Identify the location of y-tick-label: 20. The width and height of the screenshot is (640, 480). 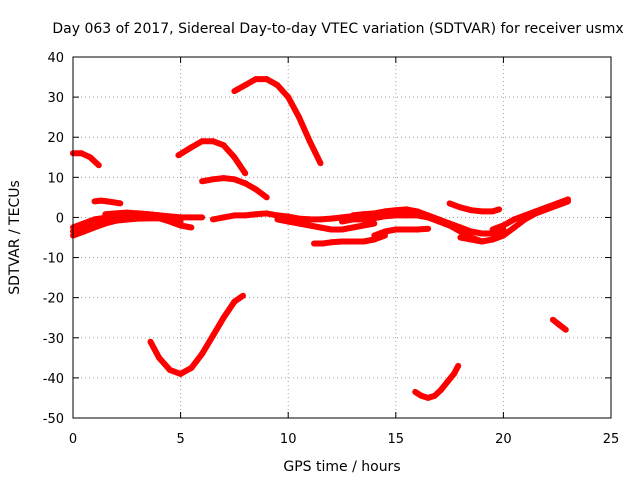
(55, 138).